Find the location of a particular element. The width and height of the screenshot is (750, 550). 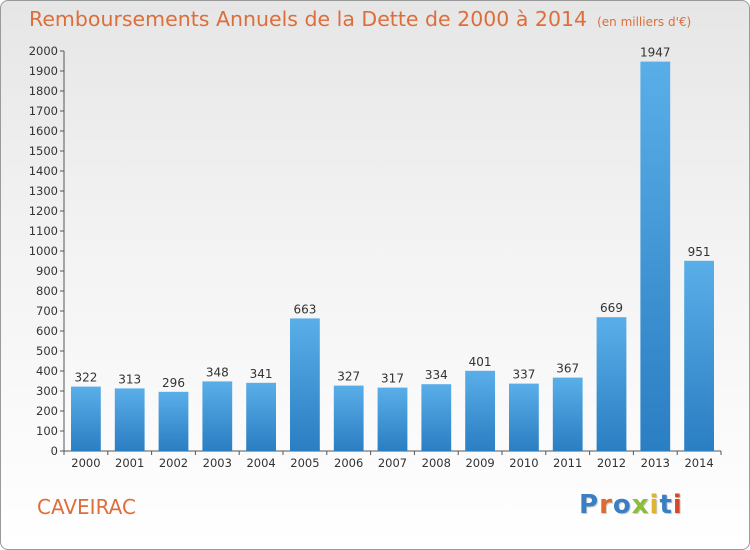

data-label-2005: 663 is located at coordinates (304, 309).